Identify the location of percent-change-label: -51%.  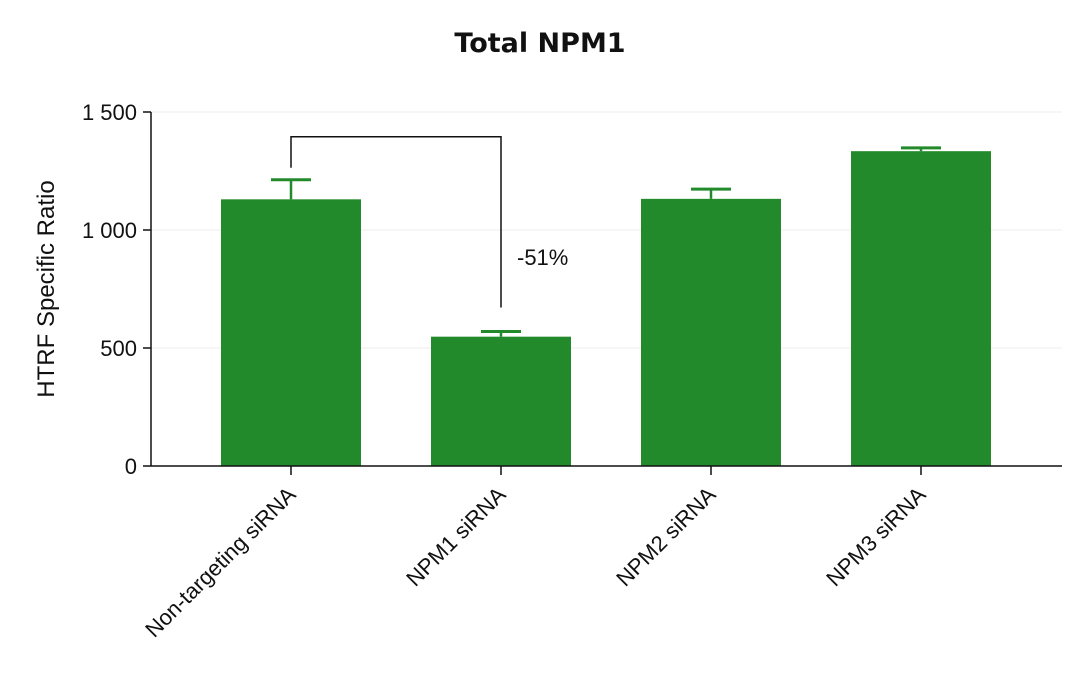
(542, 257).